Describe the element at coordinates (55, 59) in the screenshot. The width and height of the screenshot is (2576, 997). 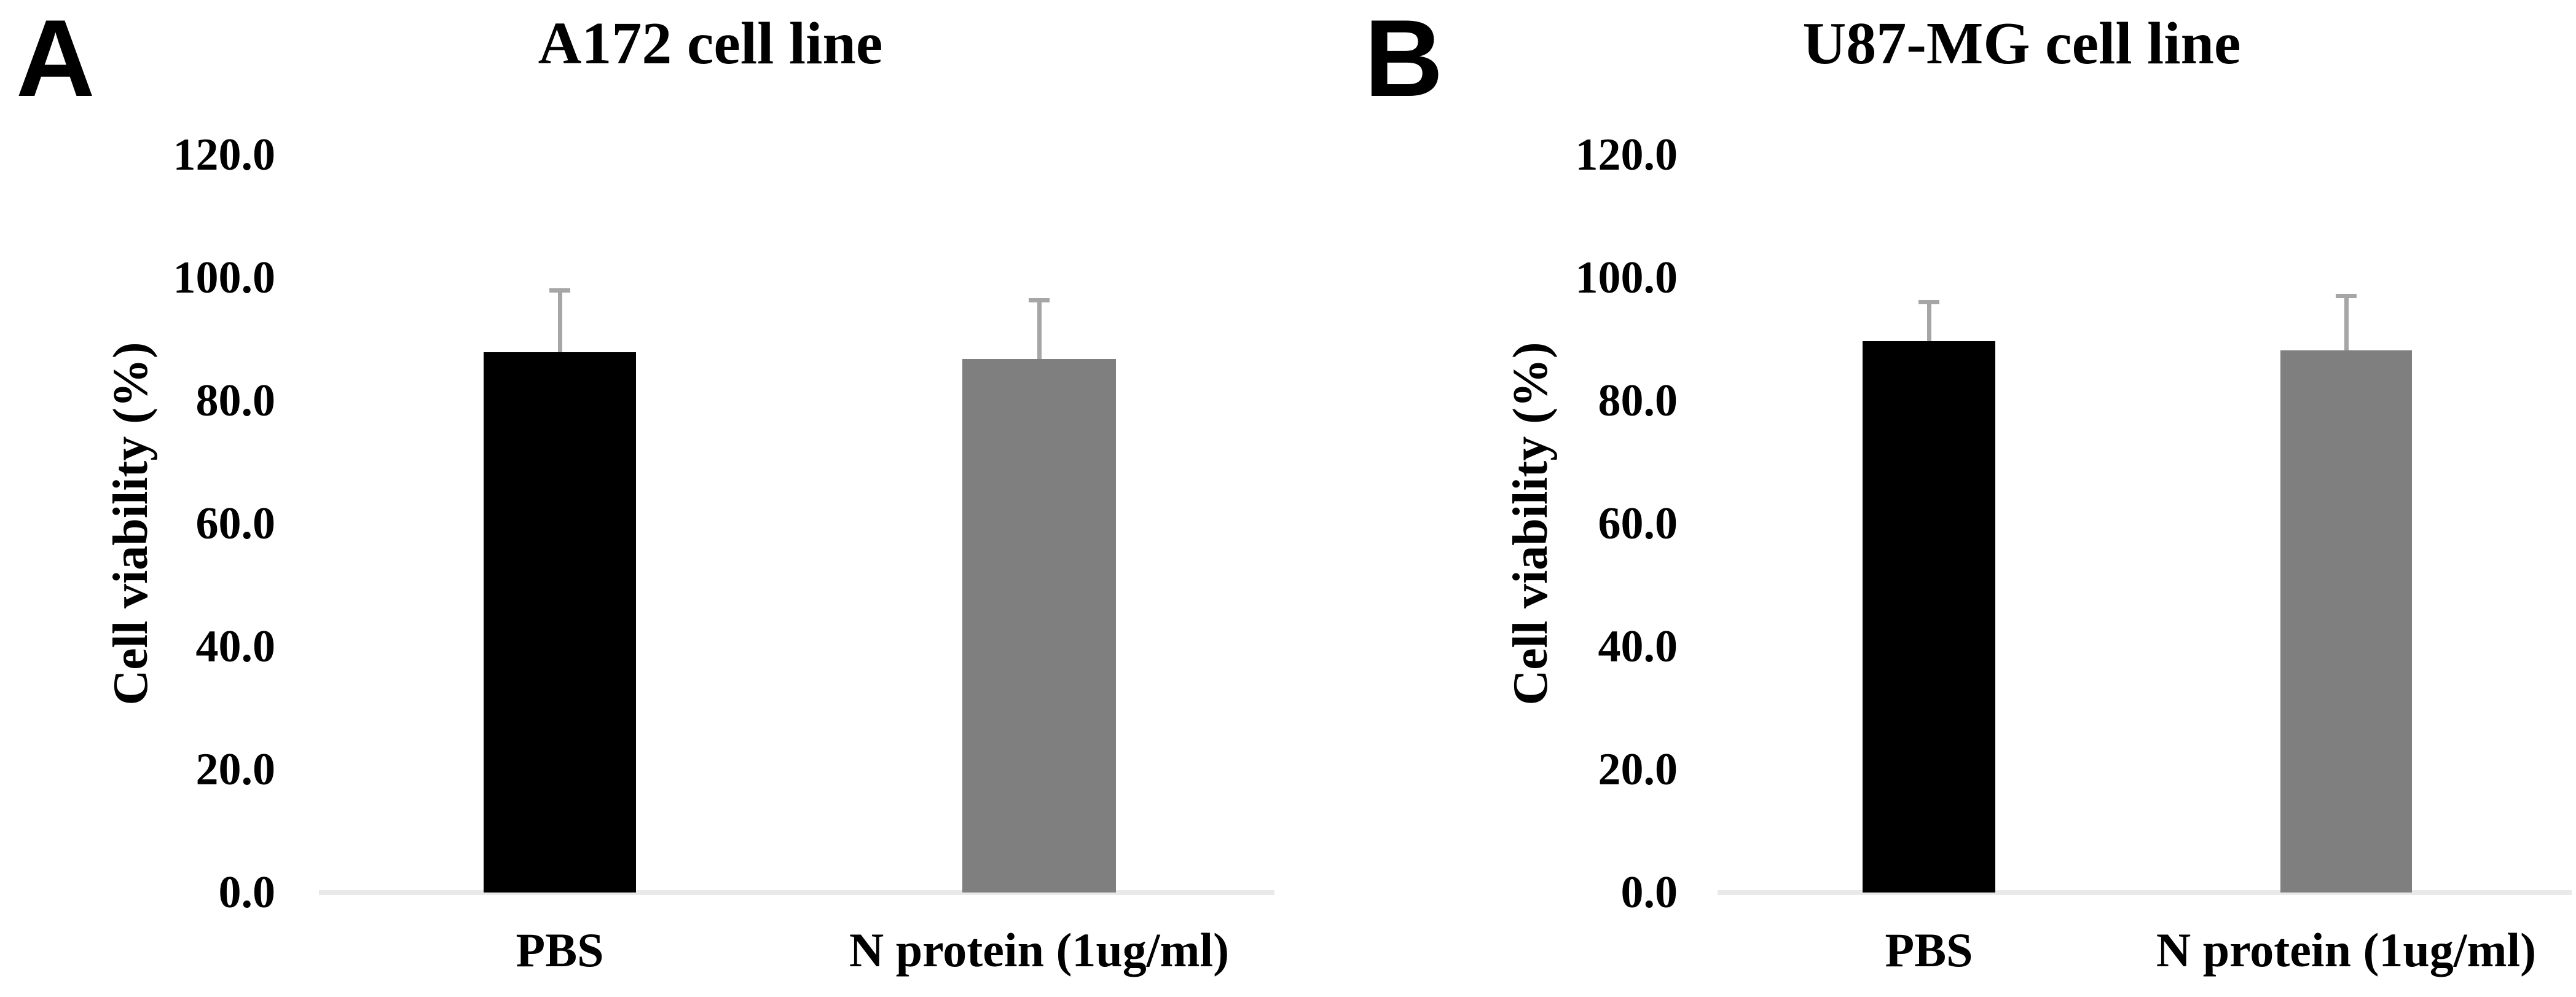
I see `panel-a-label: A` at that location.